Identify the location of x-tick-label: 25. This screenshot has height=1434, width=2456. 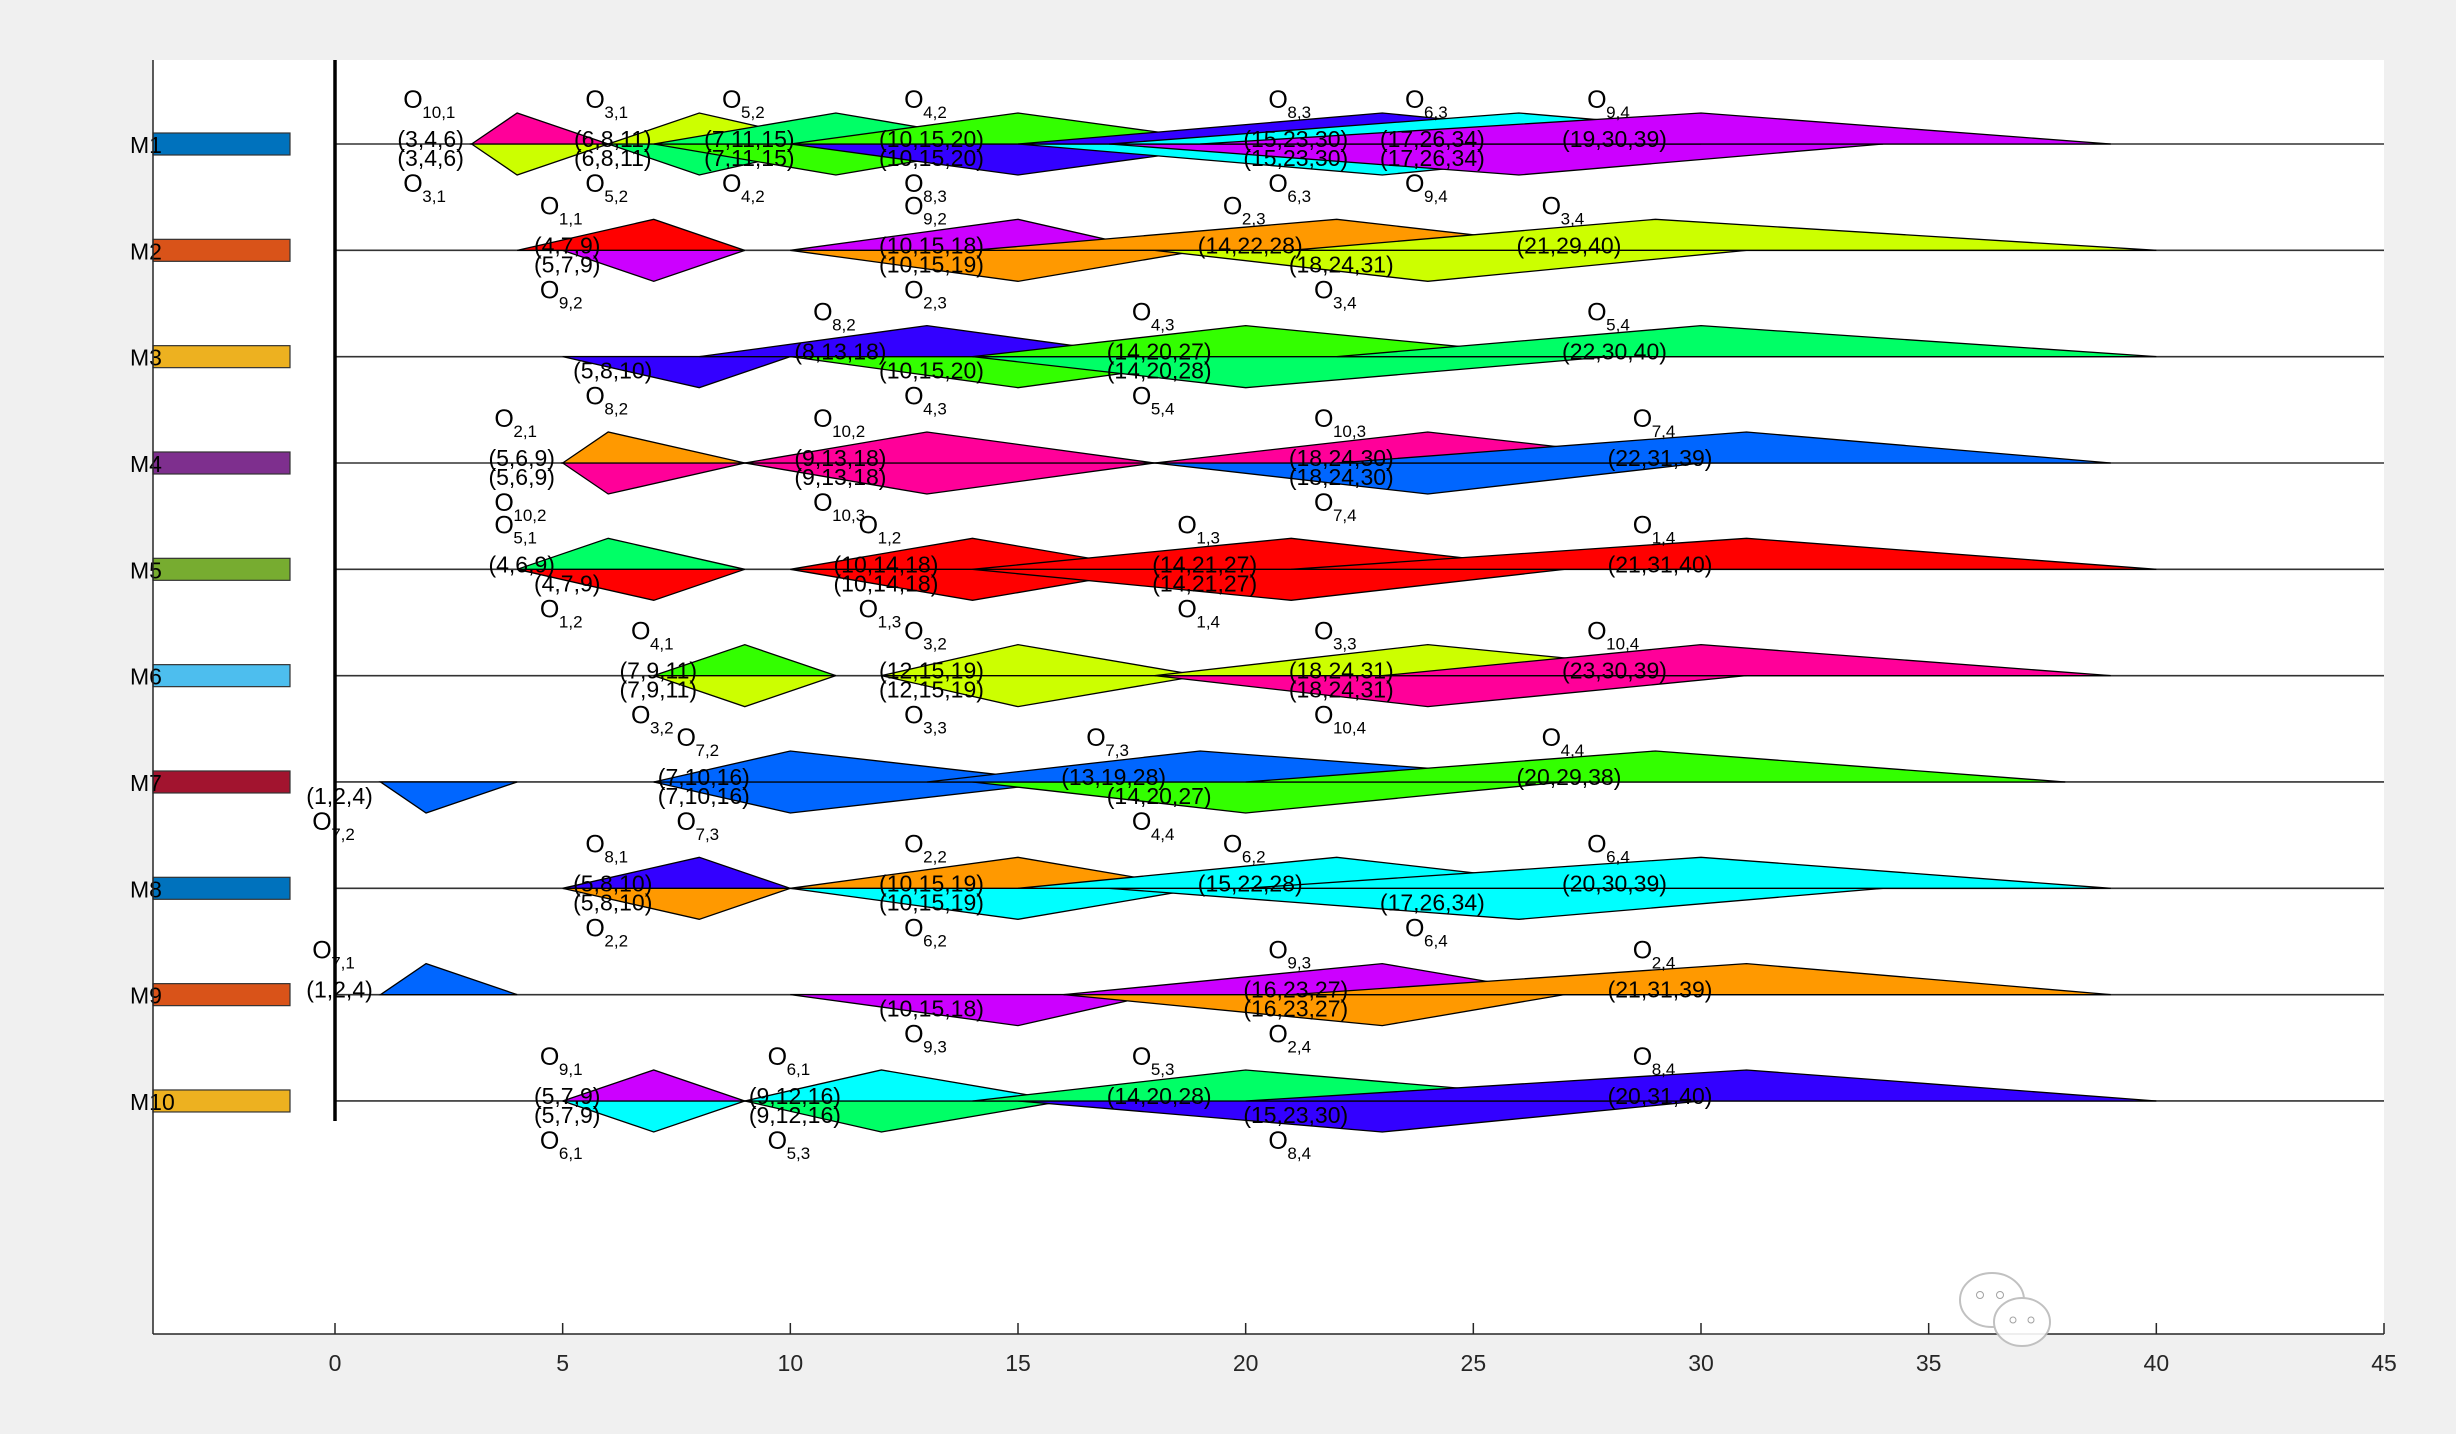
(1474, 1363).